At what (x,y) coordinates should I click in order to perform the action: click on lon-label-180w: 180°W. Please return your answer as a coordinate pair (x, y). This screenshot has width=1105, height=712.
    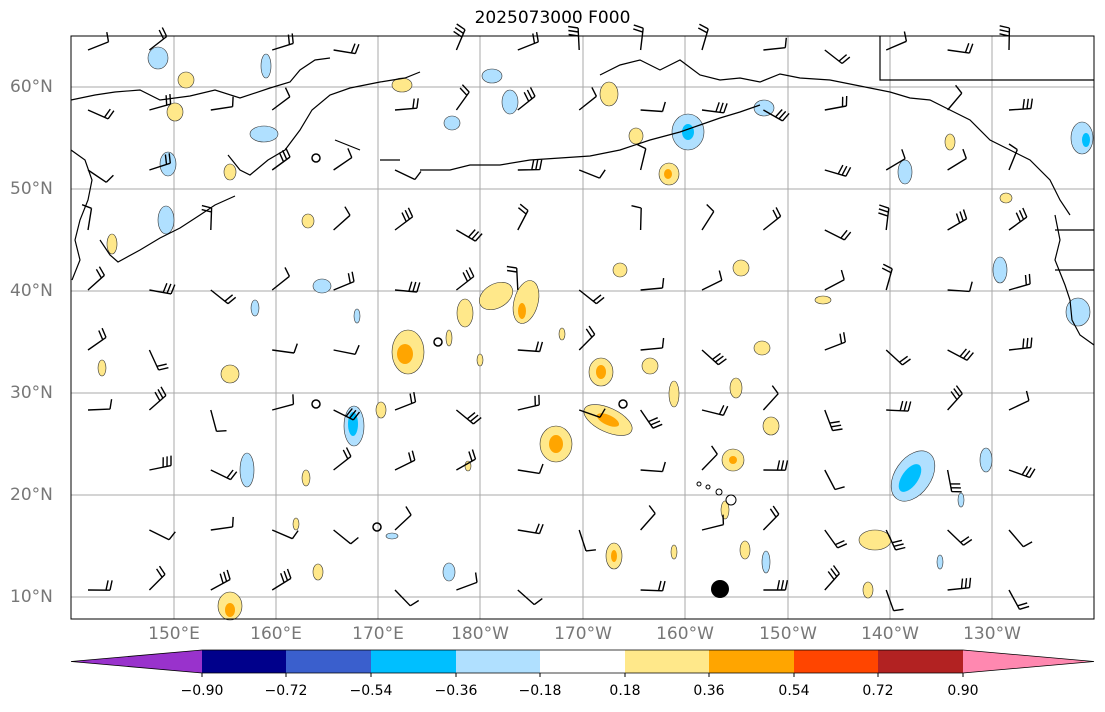
    Looking at the image, I should click on (480, 634).